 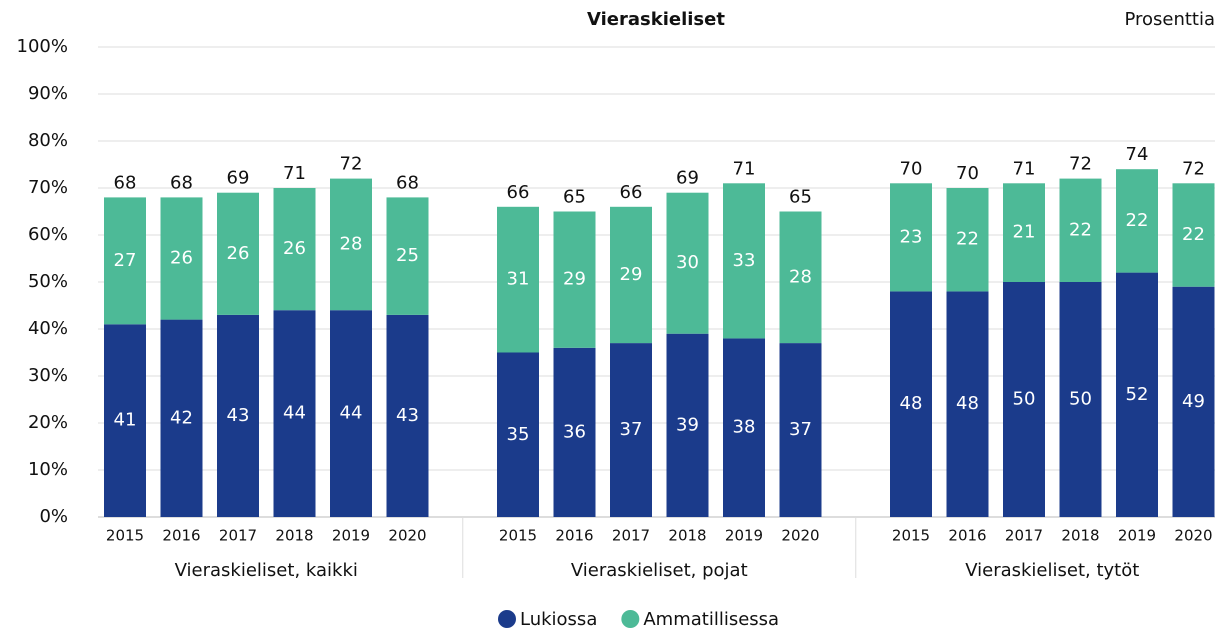 I want to click on data-label: 48, so click(x=967, y=403).